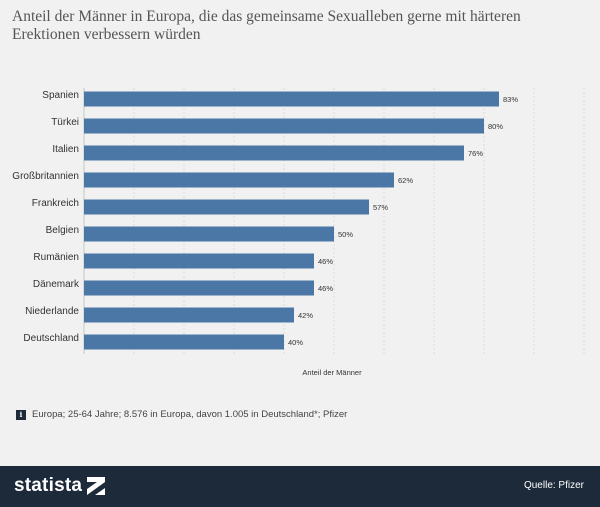 The height and width of the screenshot is (507, 600). I want to click on category-label: Italien, so click(65, 149).